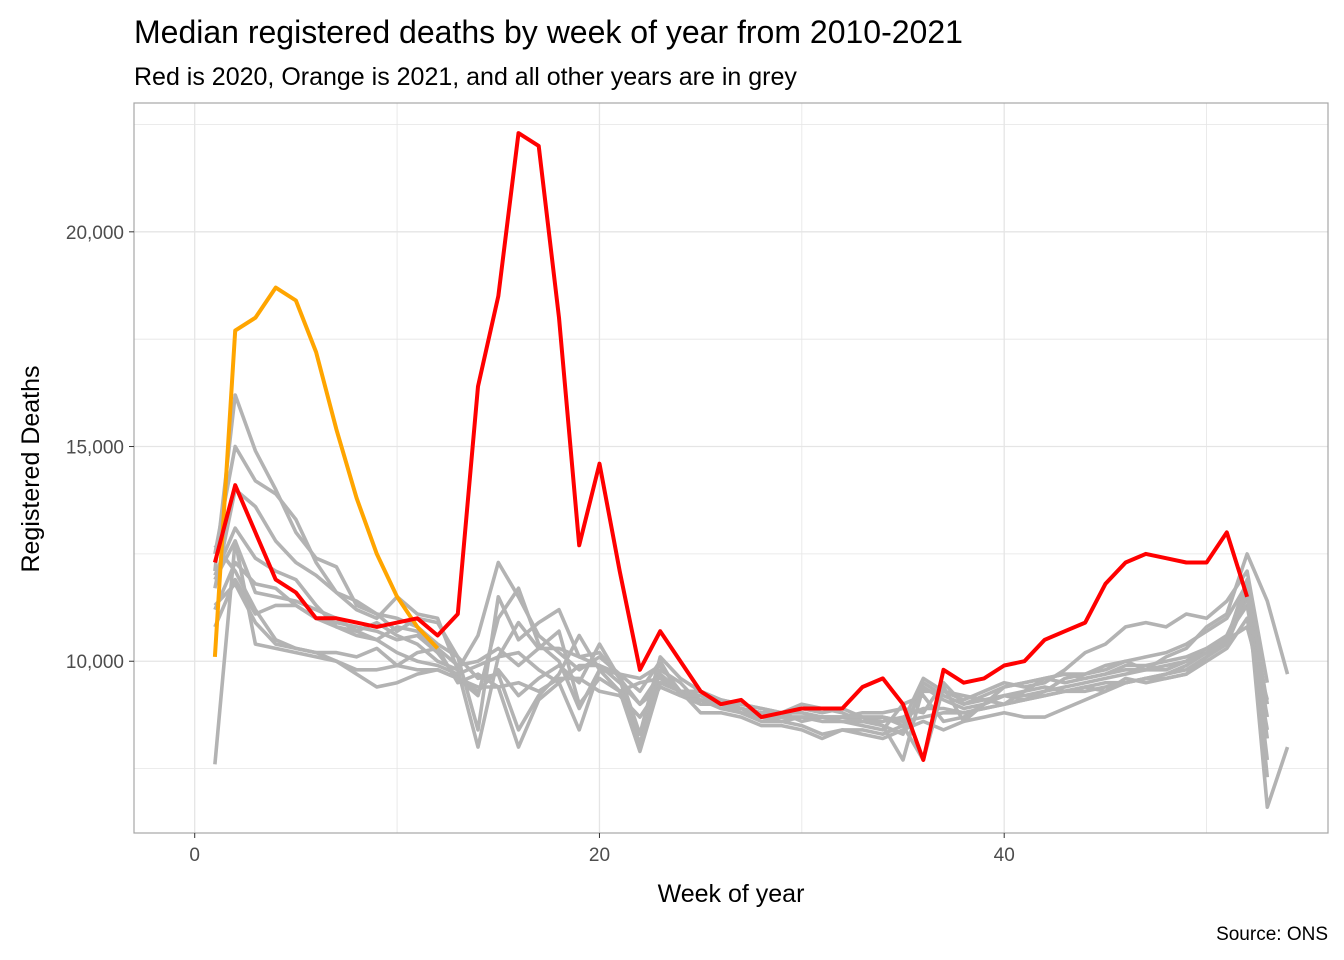  I want to click on x-tick-label: 20, so click(599, 855).